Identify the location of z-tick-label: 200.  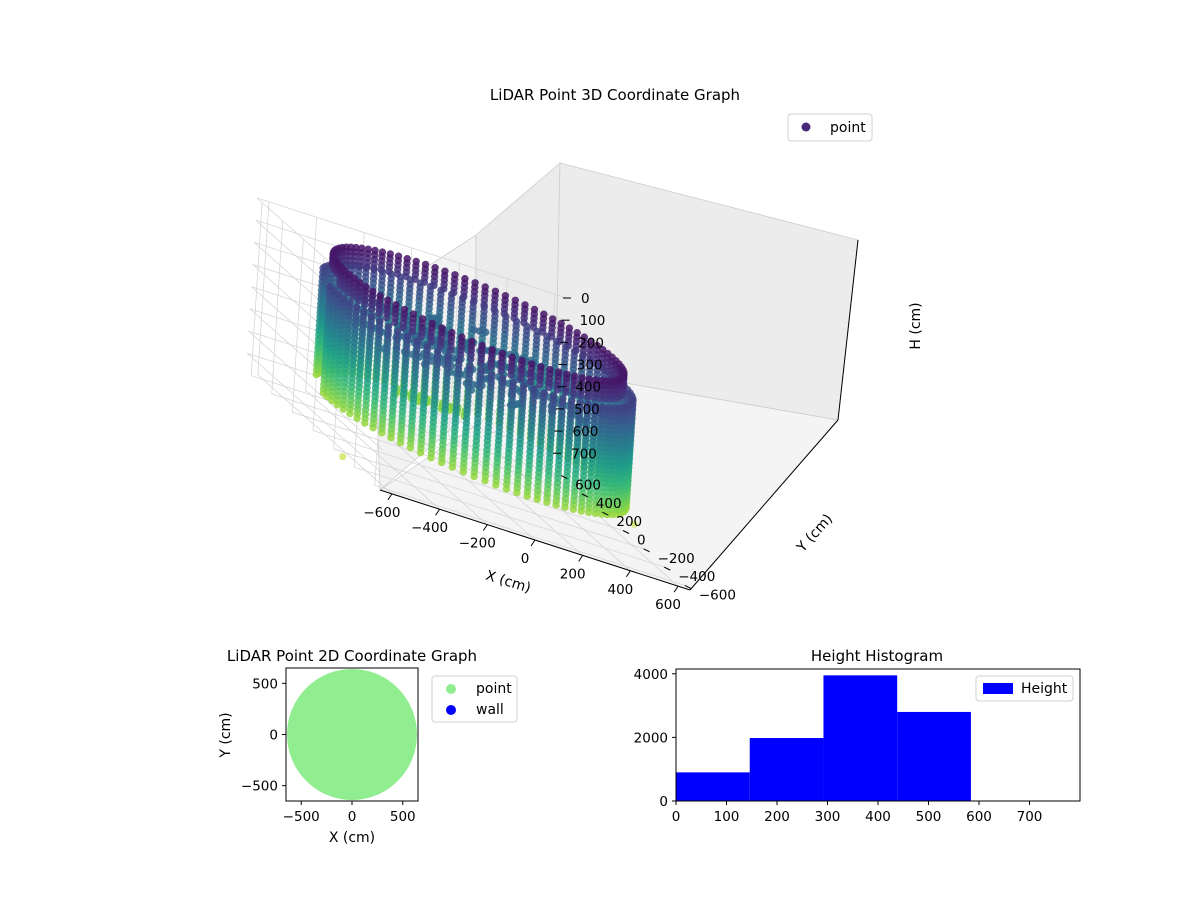
(591, 343).